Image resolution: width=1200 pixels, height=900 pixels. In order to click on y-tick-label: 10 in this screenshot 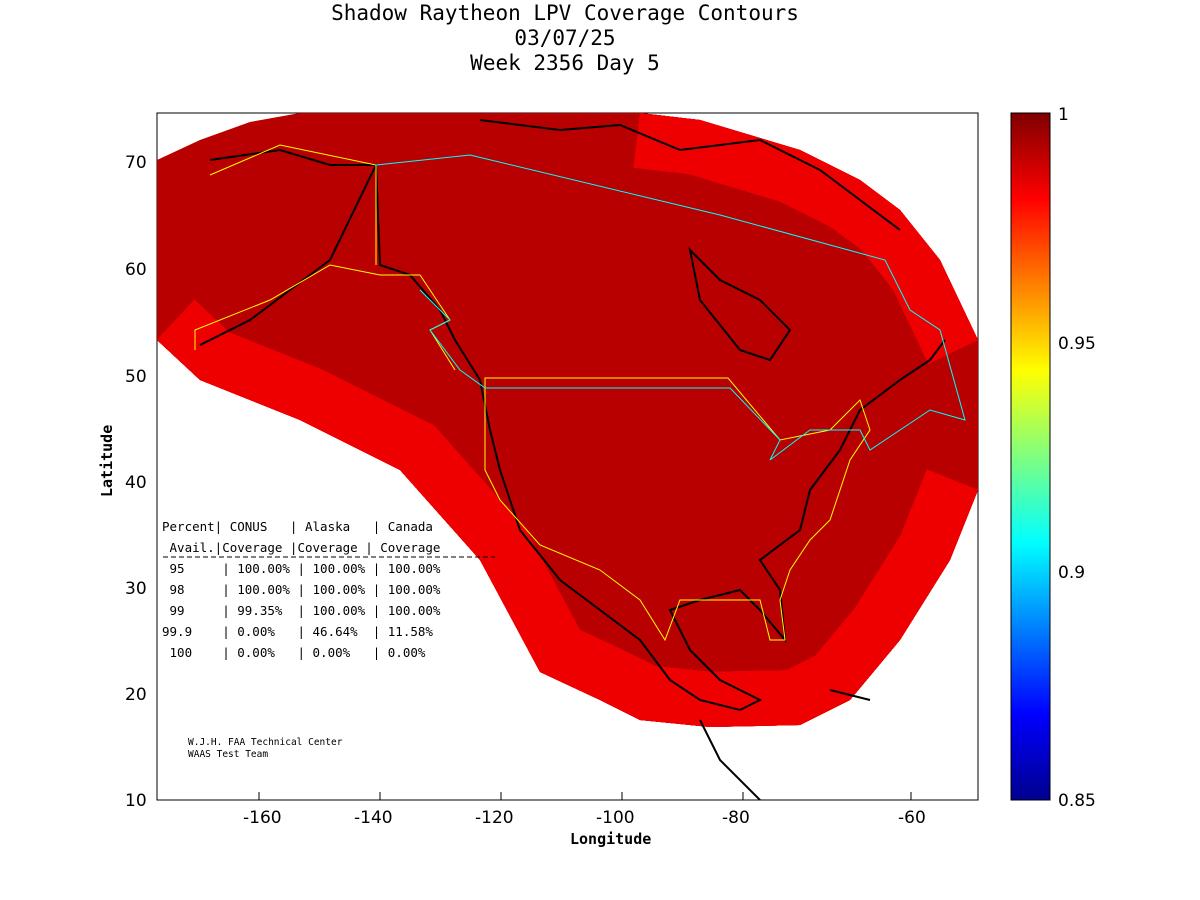, I will do `click(136, 801)`.